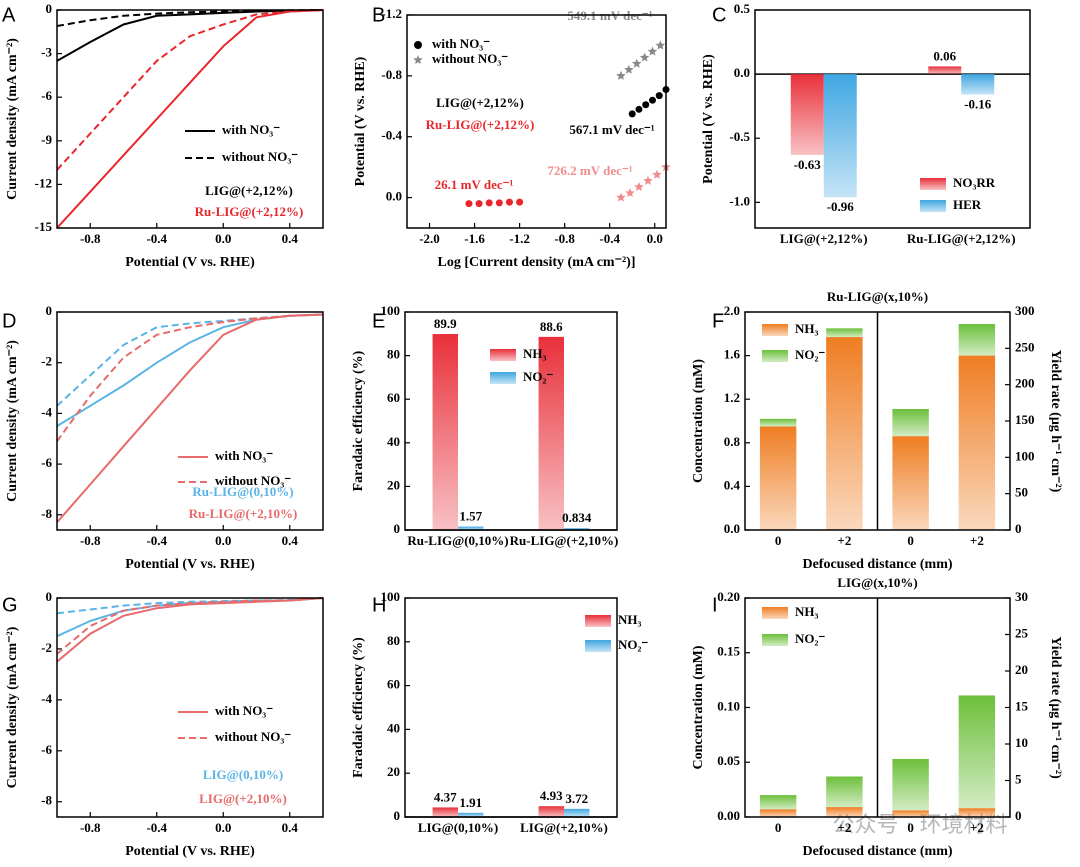 Image resolution: width=1080 pixels, height=867 pixels. I want to click on y-tick-label: -2, so click(46, 361).